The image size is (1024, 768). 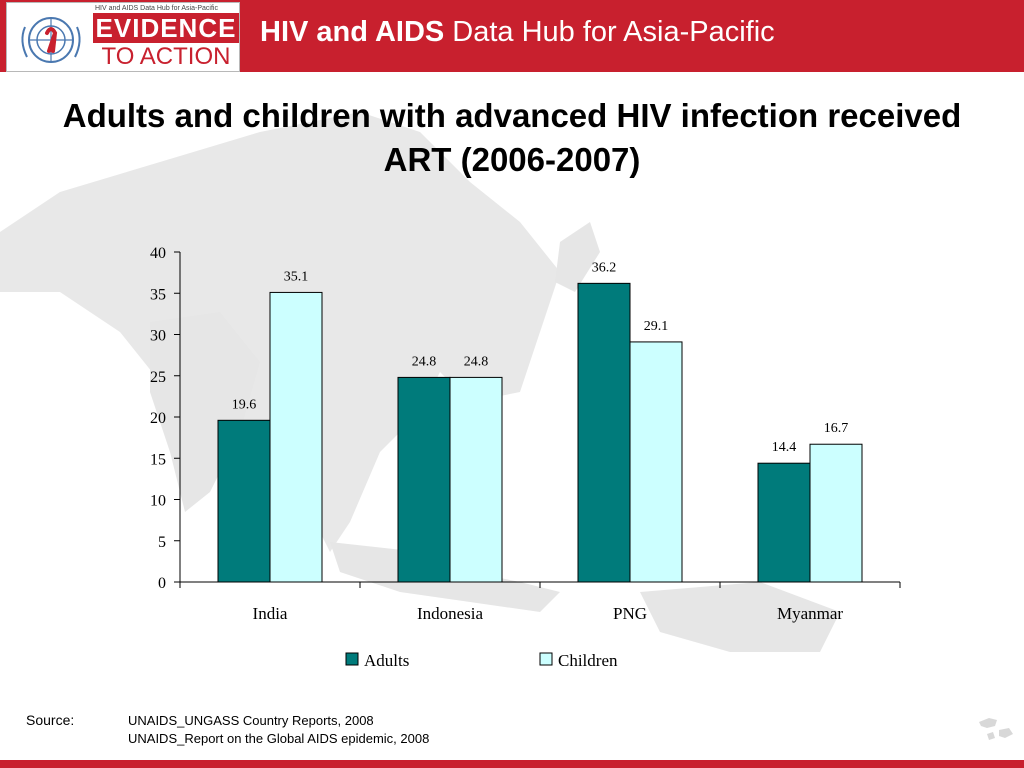 I want to click on y-tick-label: 30, so click(x=158, y=336).